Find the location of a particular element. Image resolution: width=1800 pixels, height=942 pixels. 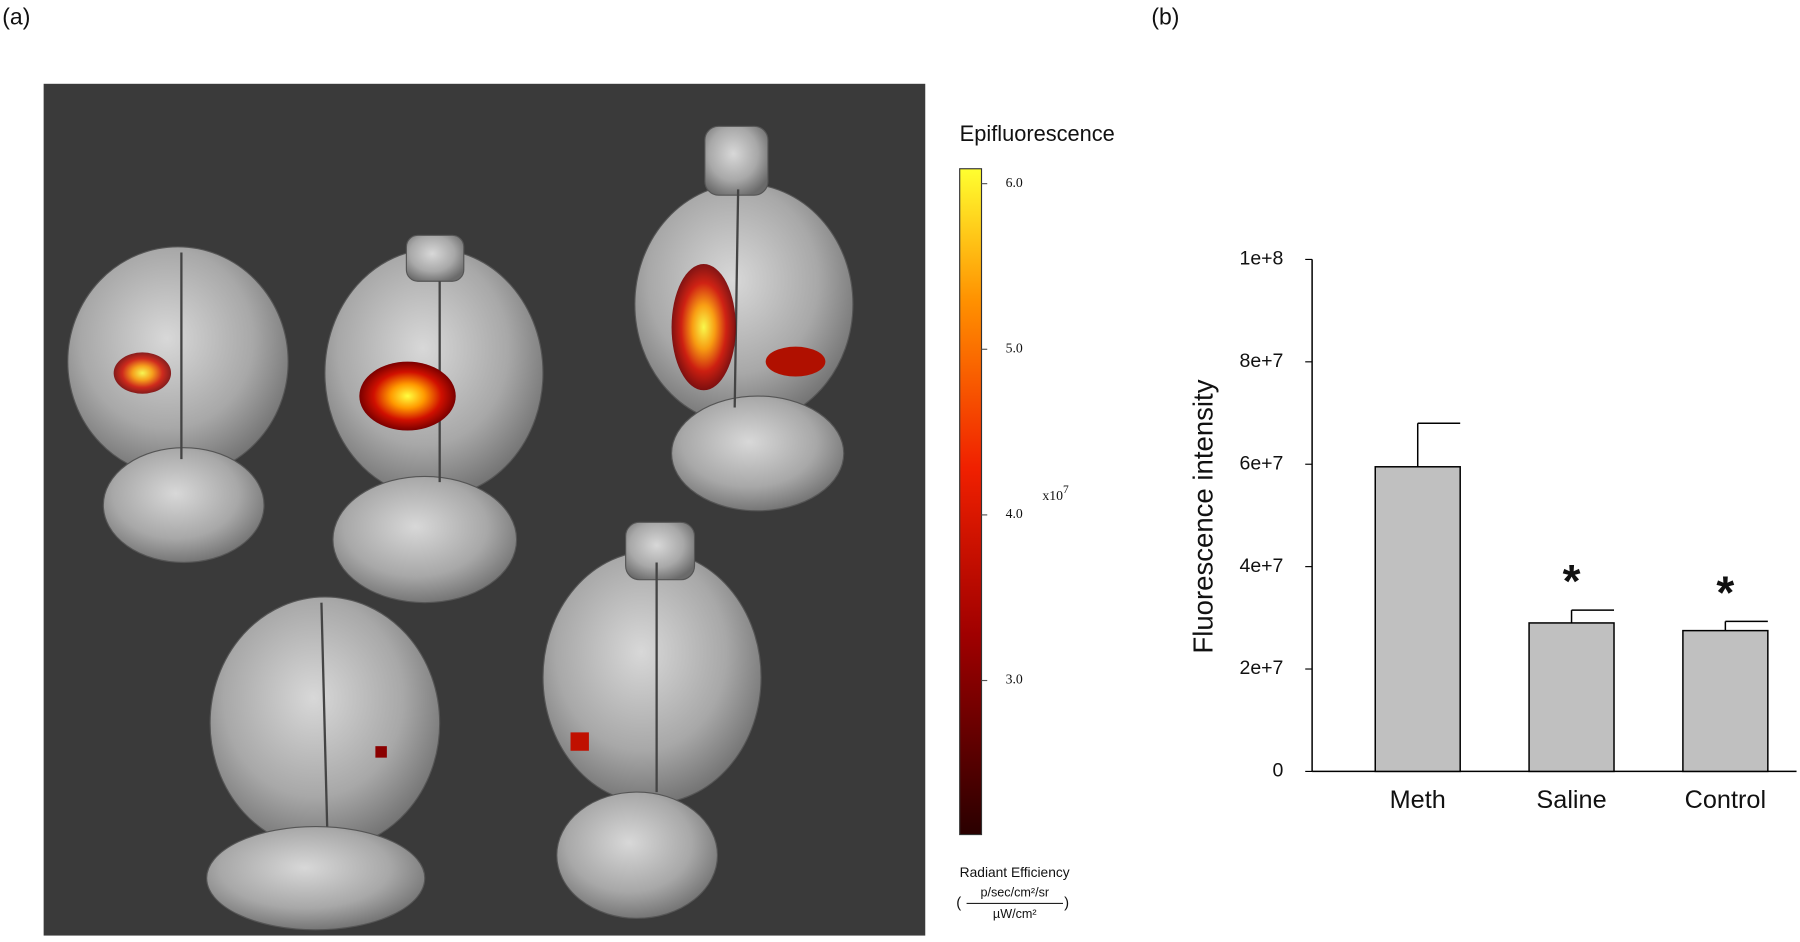

colorbar-title: Epifluorescence is located at coordinates (1037, 133).